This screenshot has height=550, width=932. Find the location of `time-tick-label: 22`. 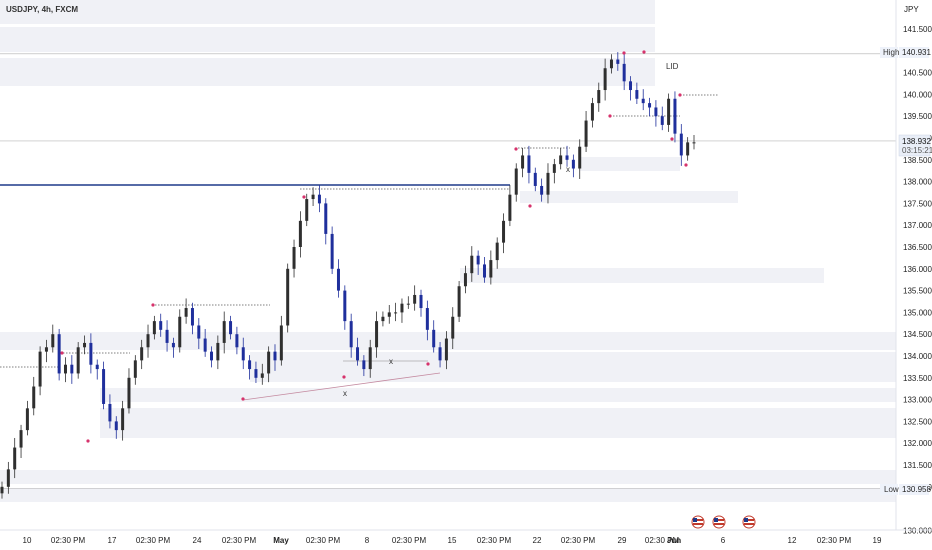

time-tick-label: 22 is located at coordinates (537, 540).